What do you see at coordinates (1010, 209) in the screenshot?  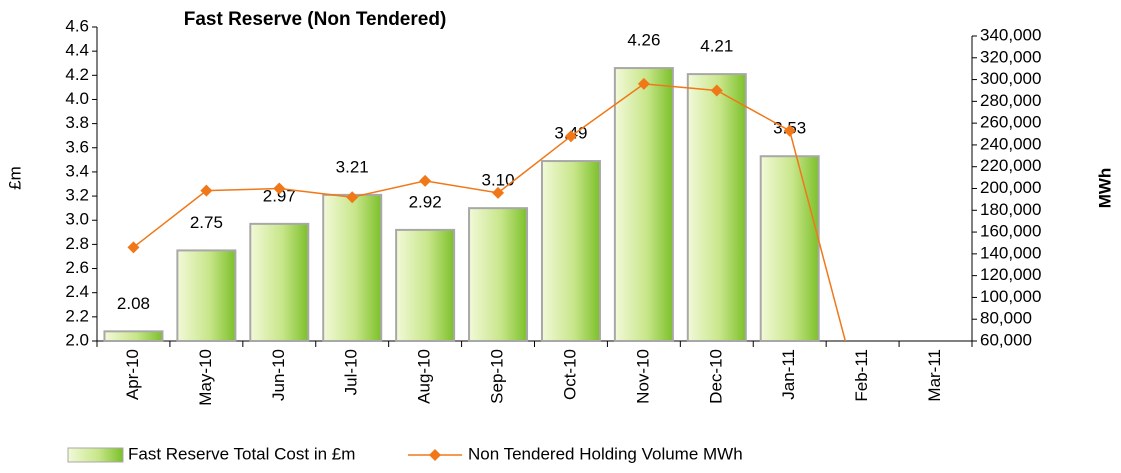 I see `y2-tick-label: 180,000` at bounding box center [1010, 209].